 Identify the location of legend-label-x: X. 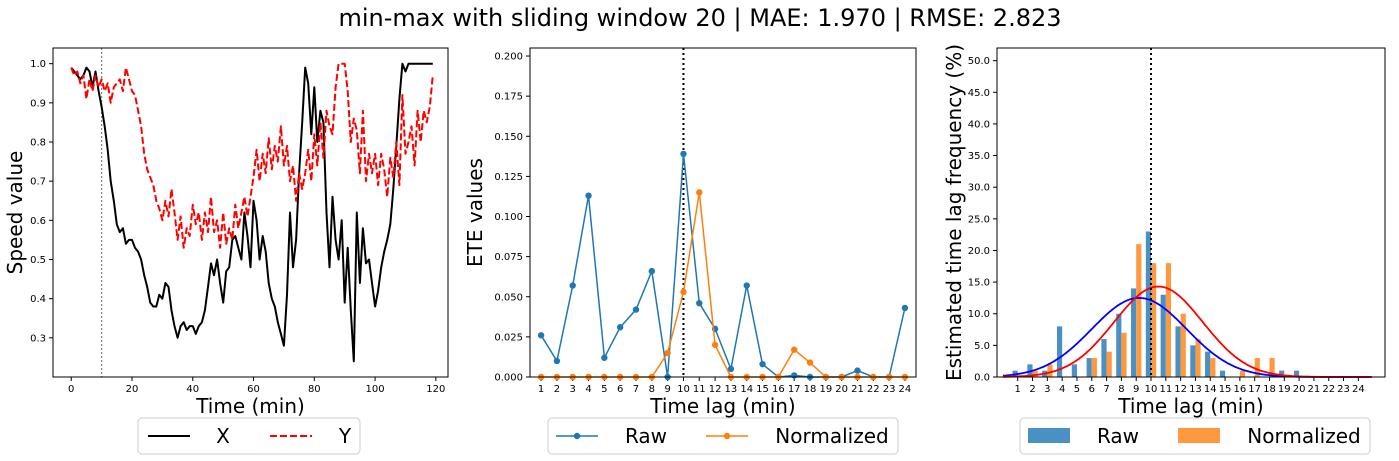
(223, 436).